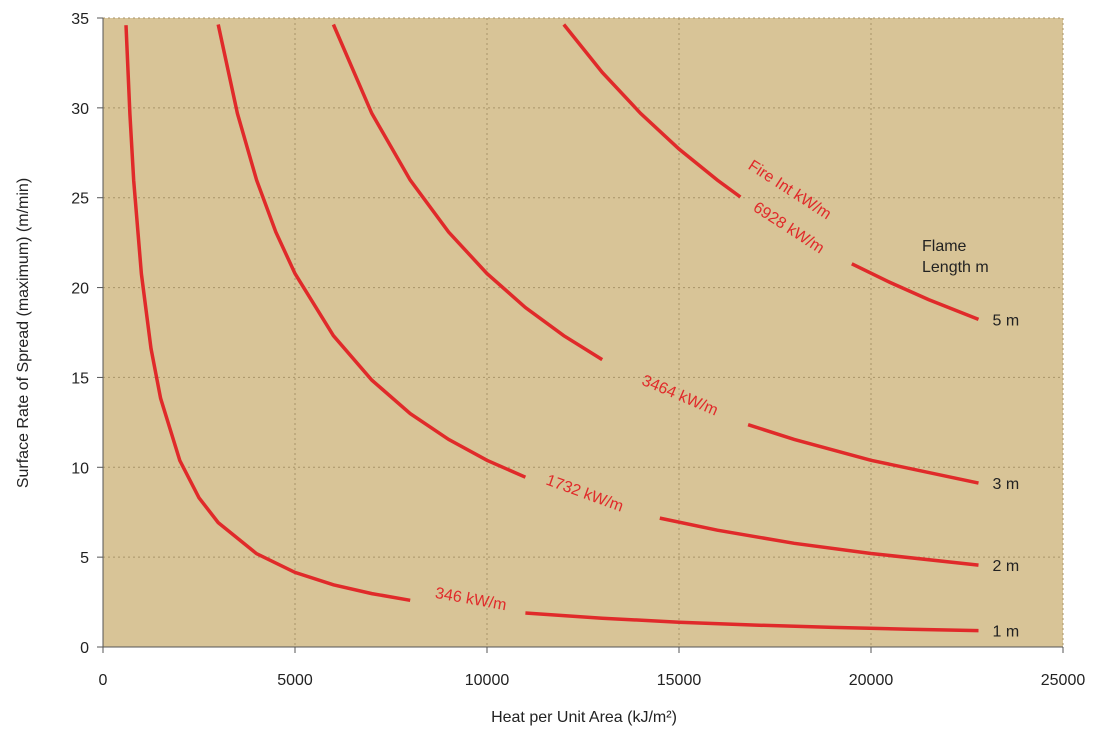  I want to click on y-tick-label: 35, so click(80, 19).